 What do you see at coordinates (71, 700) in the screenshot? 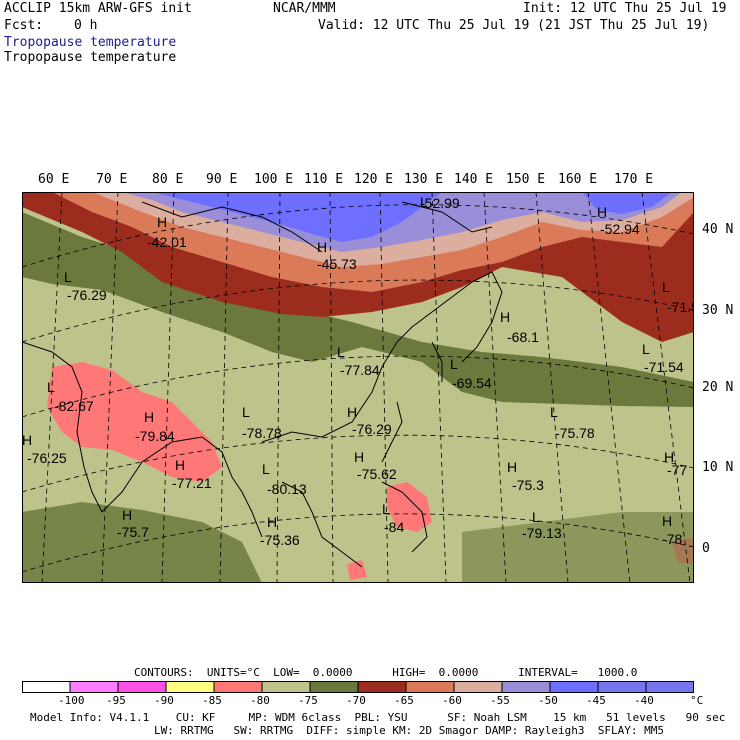
I see `legend-level: -100` at bounding box center [71, 700].